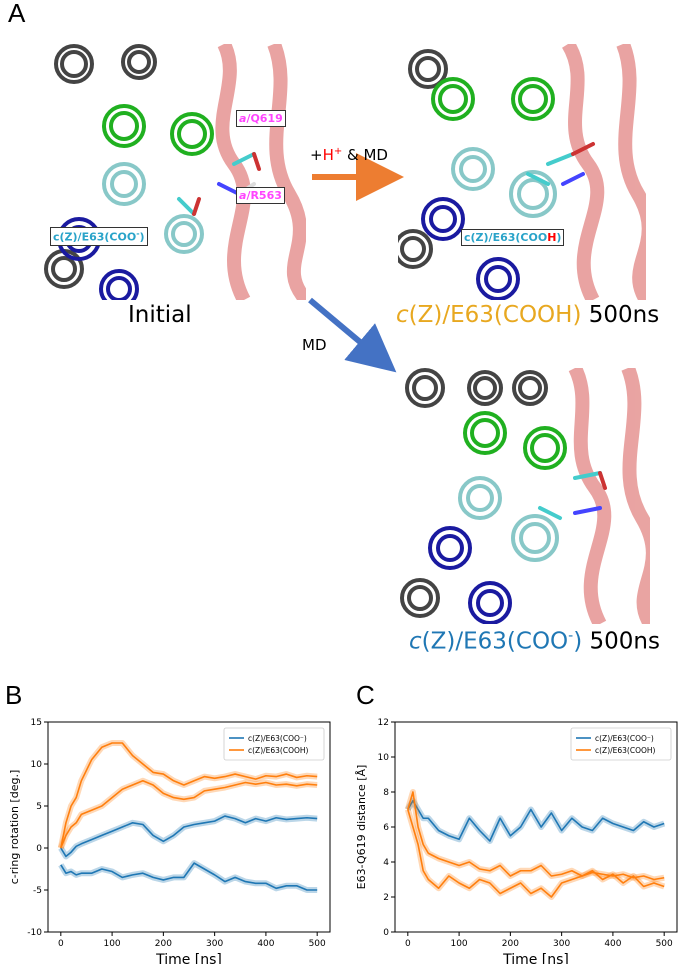 This screenshot has height=964, width=685. I want to click on arrows-layer, so click(356, 263).